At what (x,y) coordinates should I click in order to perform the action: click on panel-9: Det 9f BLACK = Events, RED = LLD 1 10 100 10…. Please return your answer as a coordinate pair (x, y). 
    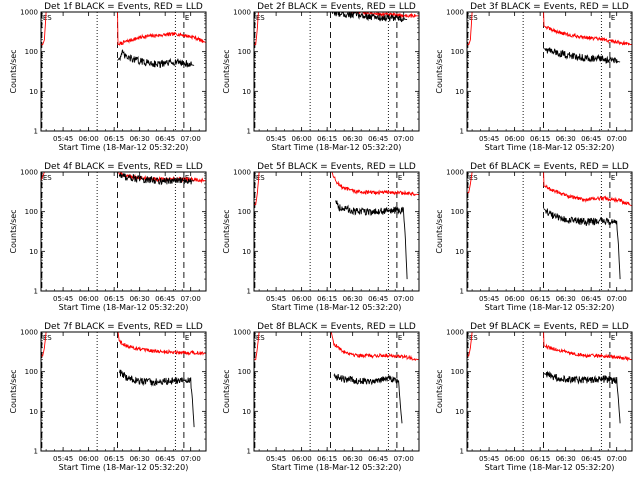
    Looking at the image, I should click on (534, 397).